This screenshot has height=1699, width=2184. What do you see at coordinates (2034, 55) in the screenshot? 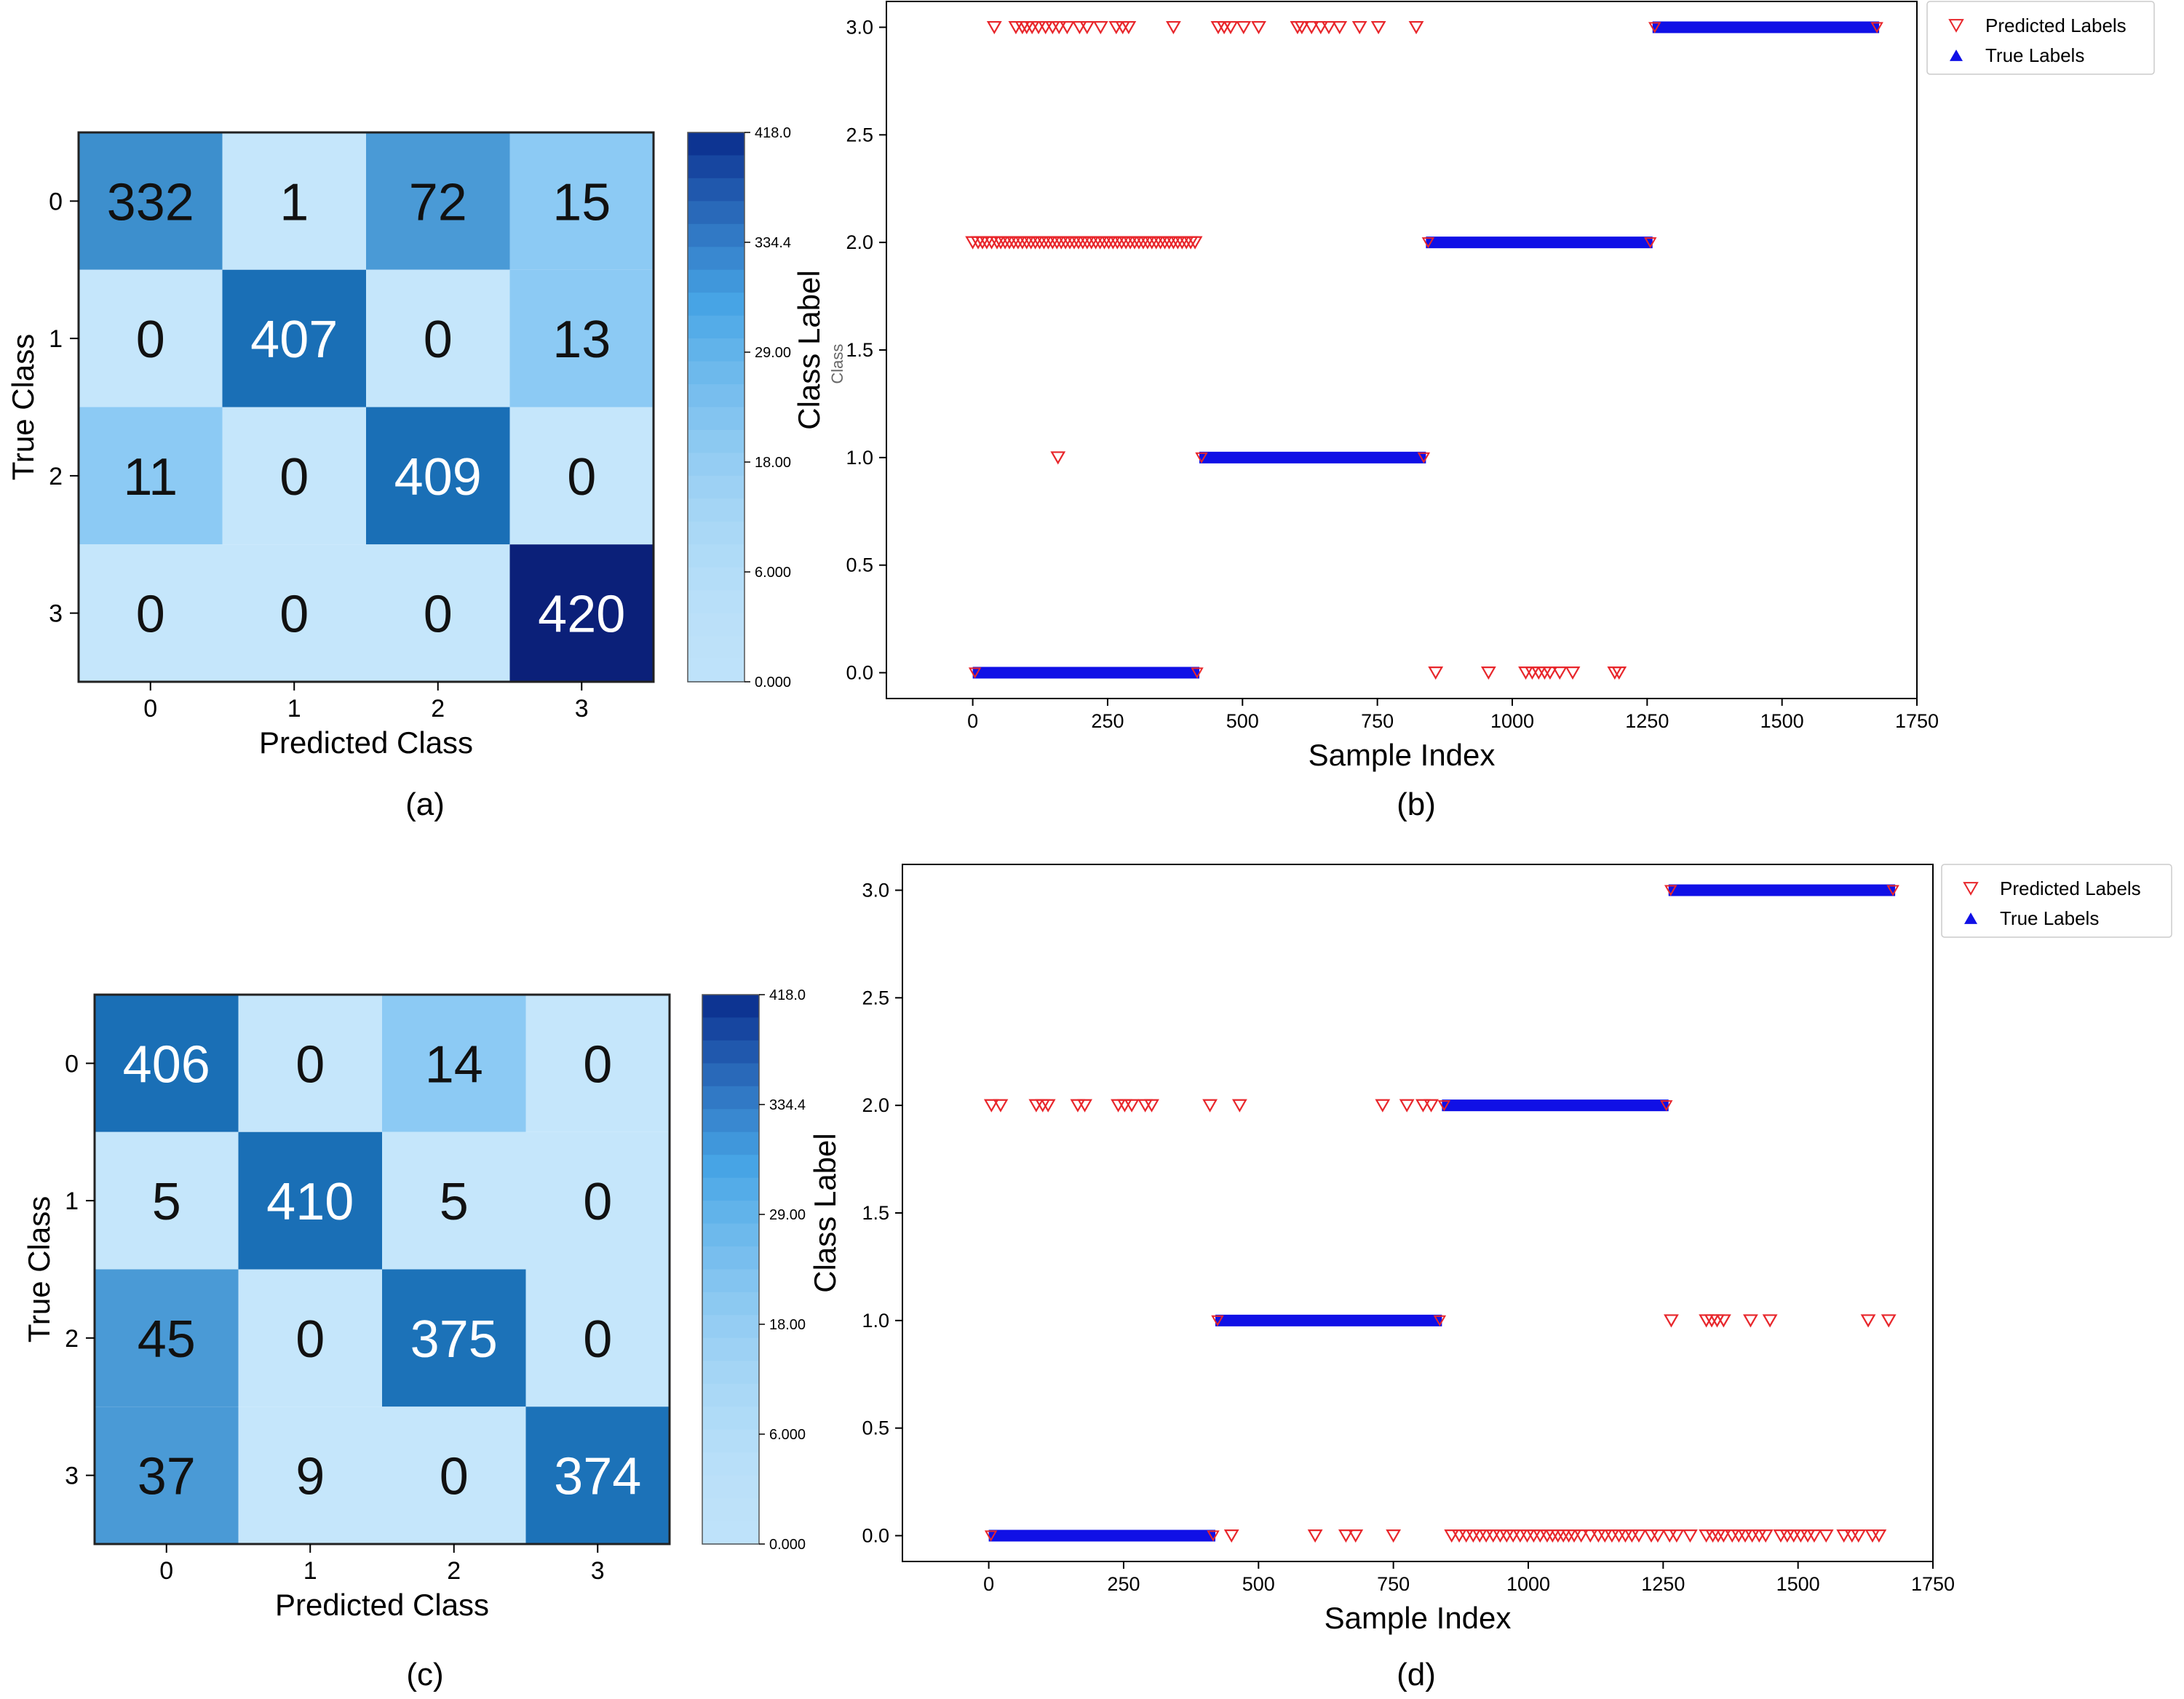
I see `legend-true-label: True Labels` at bounding box center [2034, 55].